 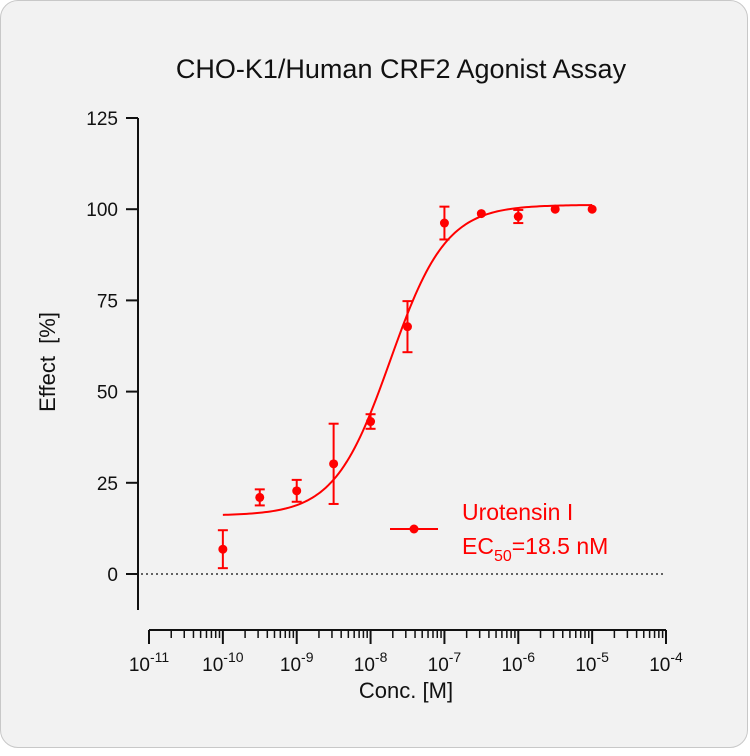 What do you see at coordinates (297, 662) in the screenshot?
I see `x-tick-label: 10⁻⁹` at bounding box center [297, 662].